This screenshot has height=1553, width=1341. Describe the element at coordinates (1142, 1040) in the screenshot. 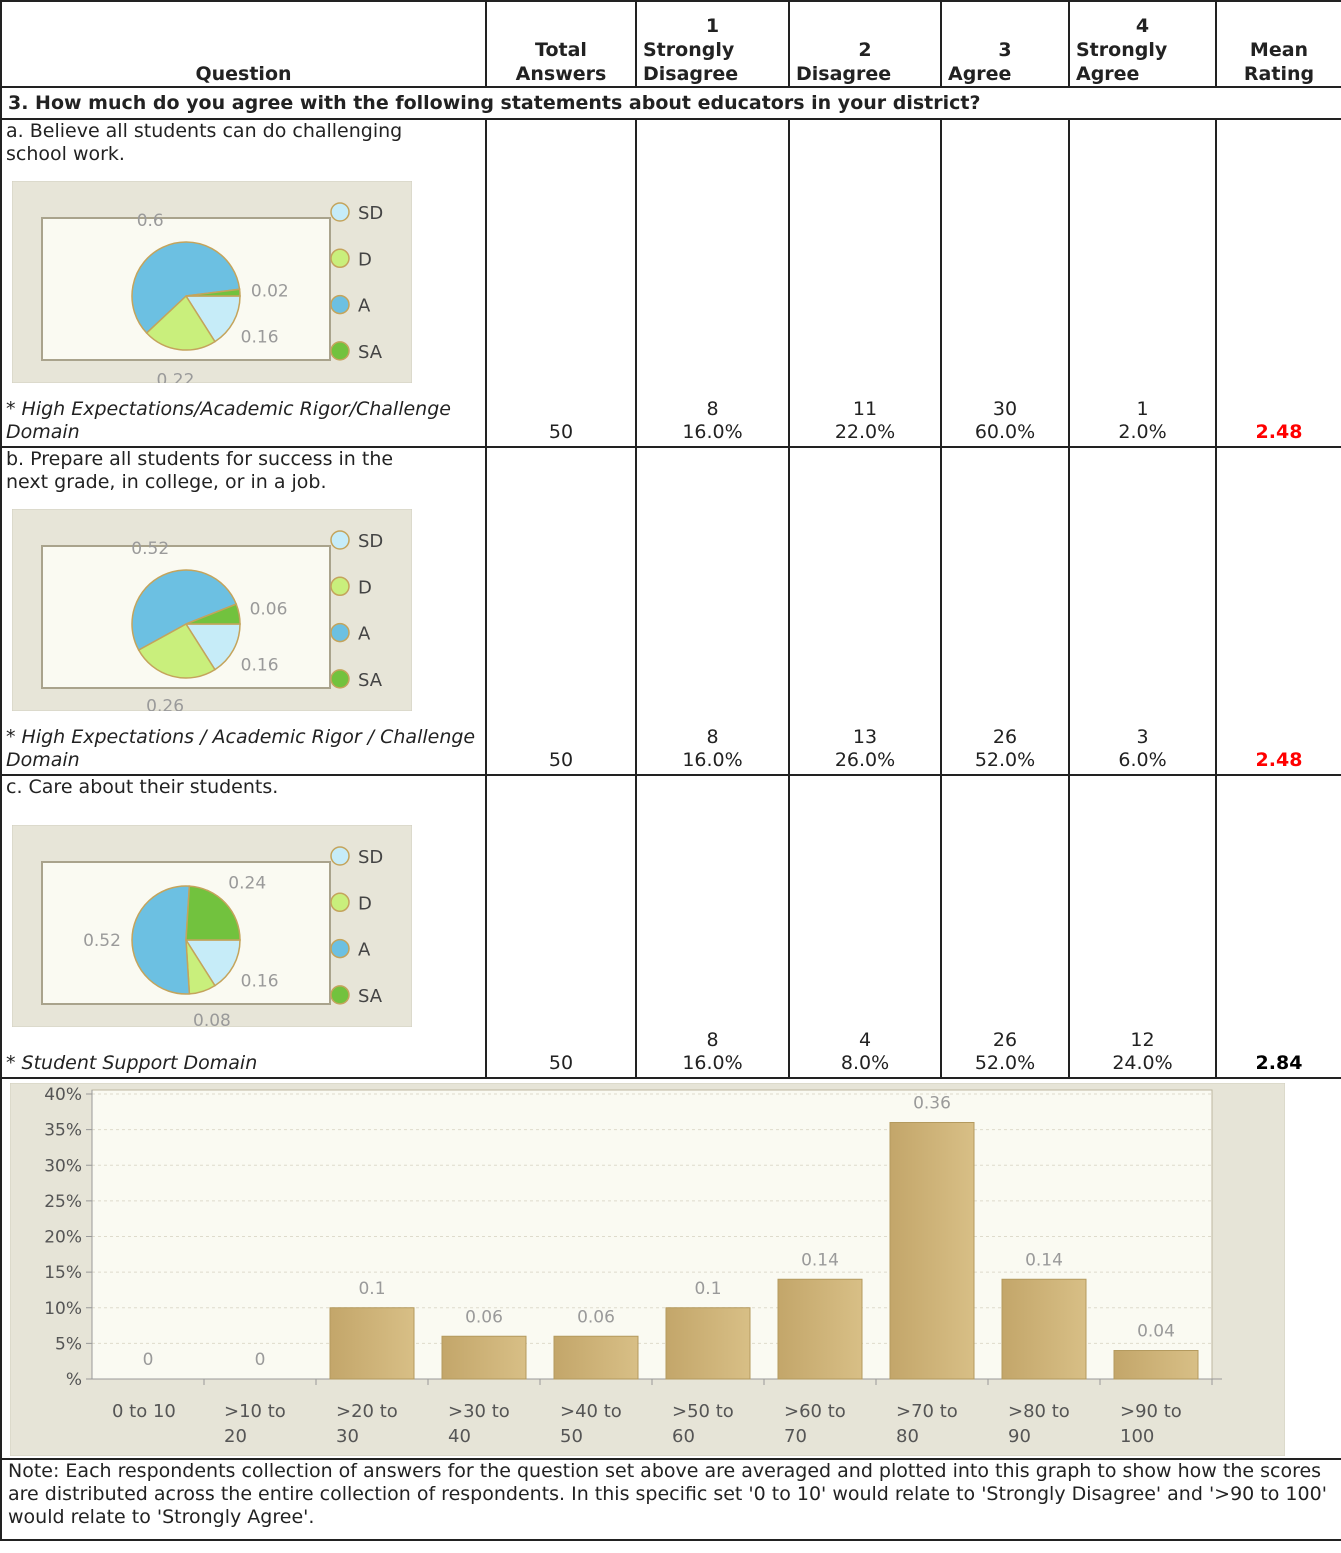

I see `answer-count: 12` at that location.